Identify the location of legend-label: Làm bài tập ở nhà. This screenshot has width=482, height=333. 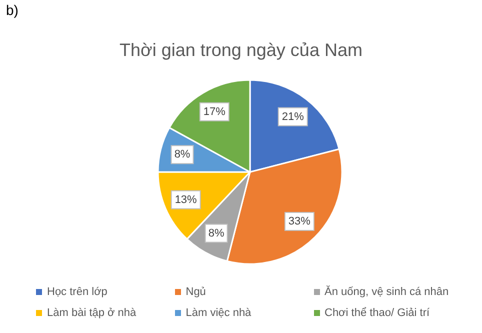
(91, 313).